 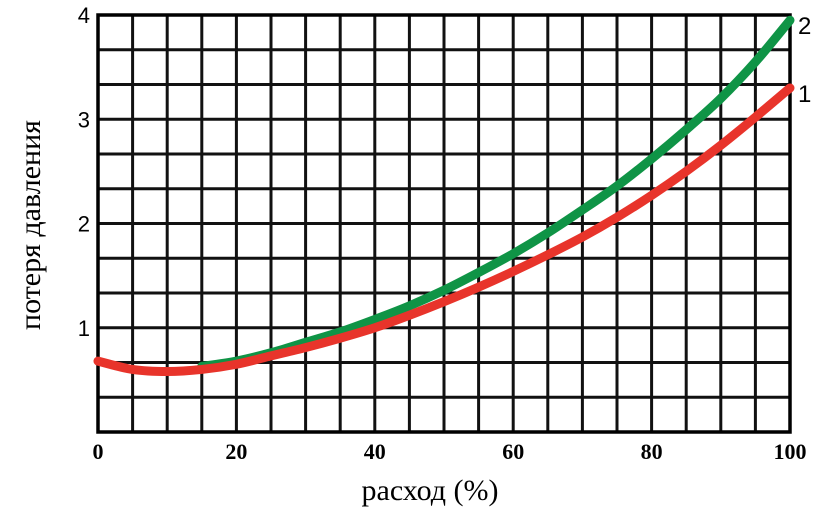 What do you see at coordinates (84, 15) in the screenshot?
I see `y-tick-label: 4` at bounding box center [84, 15].